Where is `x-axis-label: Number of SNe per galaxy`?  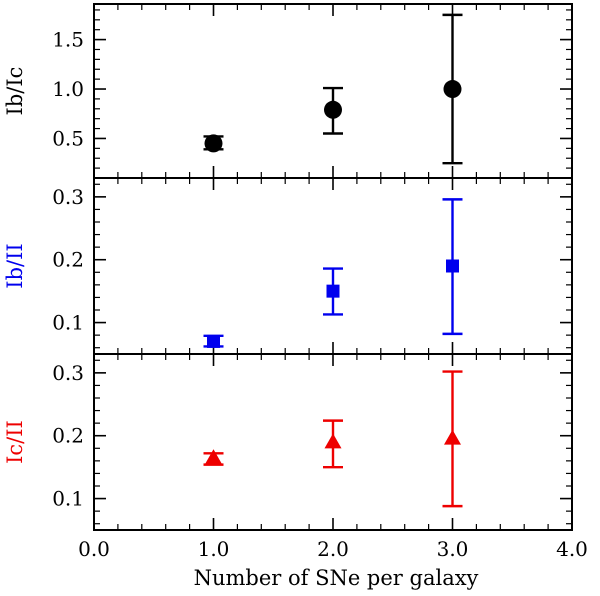
x-axis-label: Number of SNe per galaxy is located at coordinates (336, 578).